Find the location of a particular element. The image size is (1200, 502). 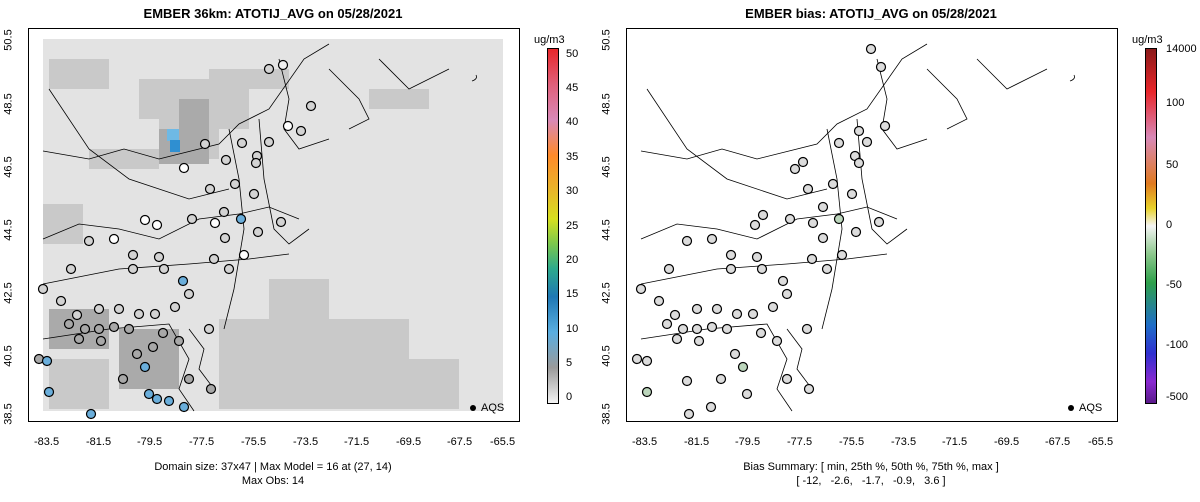

right-cbar-tick-4: -50 is located at coordinates (1174, 285).